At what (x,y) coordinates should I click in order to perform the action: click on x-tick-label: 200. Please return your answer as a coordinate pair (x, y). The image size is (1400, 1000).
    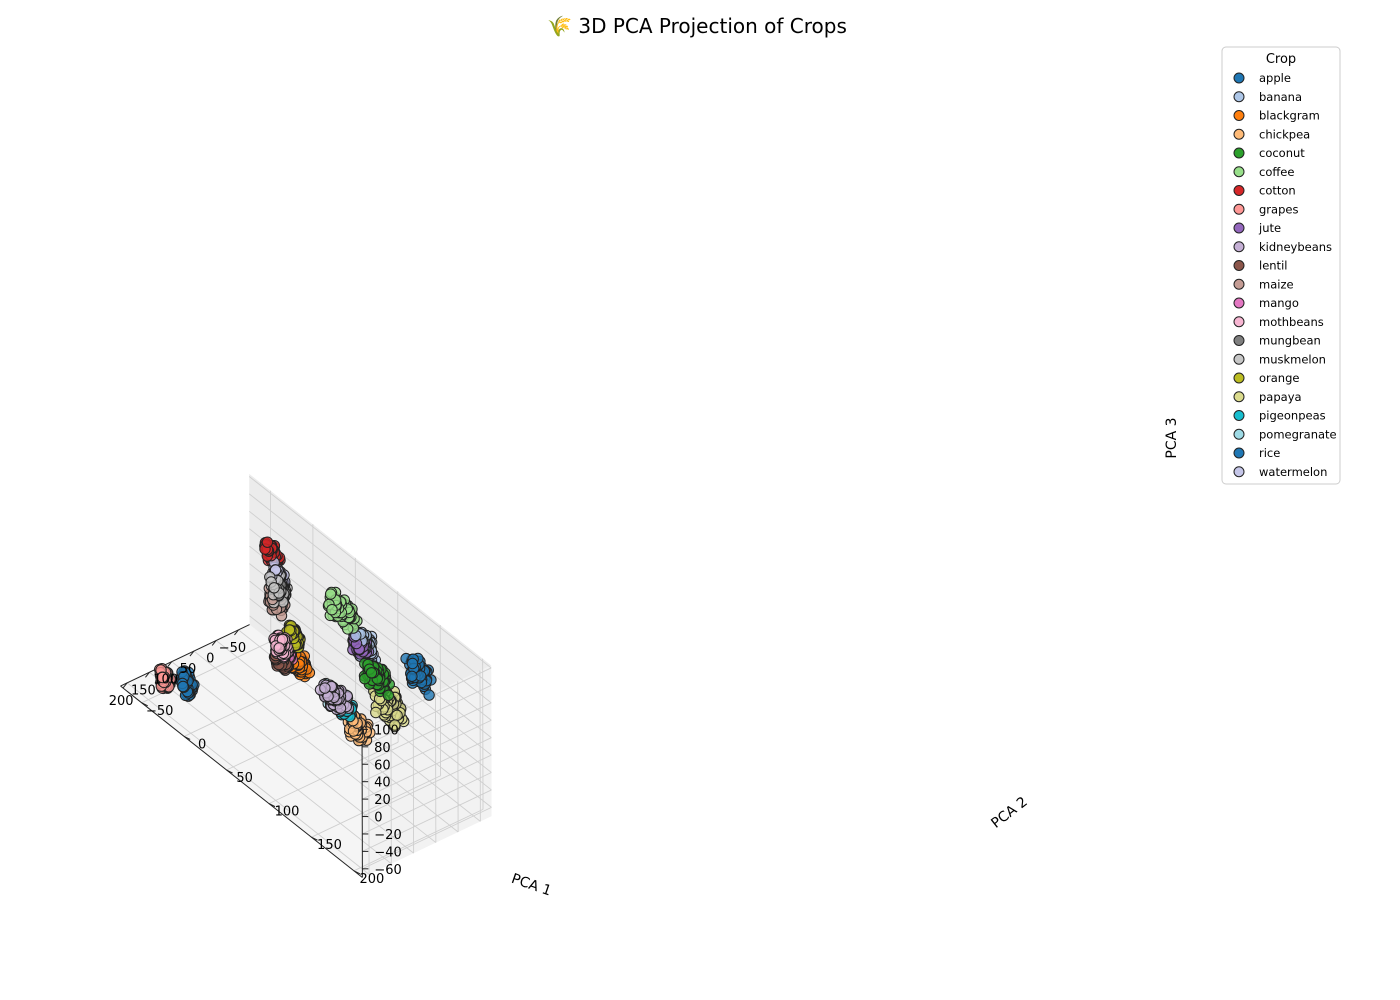
    Looking at the image, I should click on (121, 701).